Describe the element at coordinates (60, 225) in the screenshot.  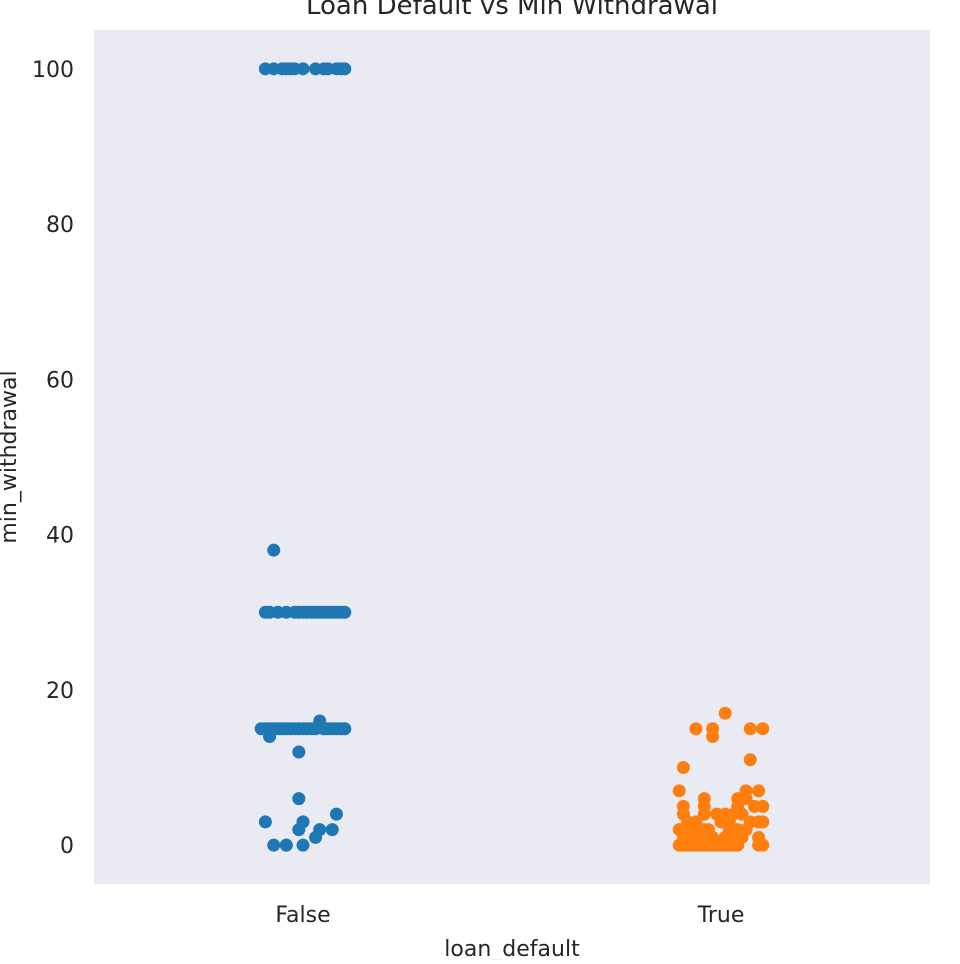
I see `y-tick-label: 80` at that location.